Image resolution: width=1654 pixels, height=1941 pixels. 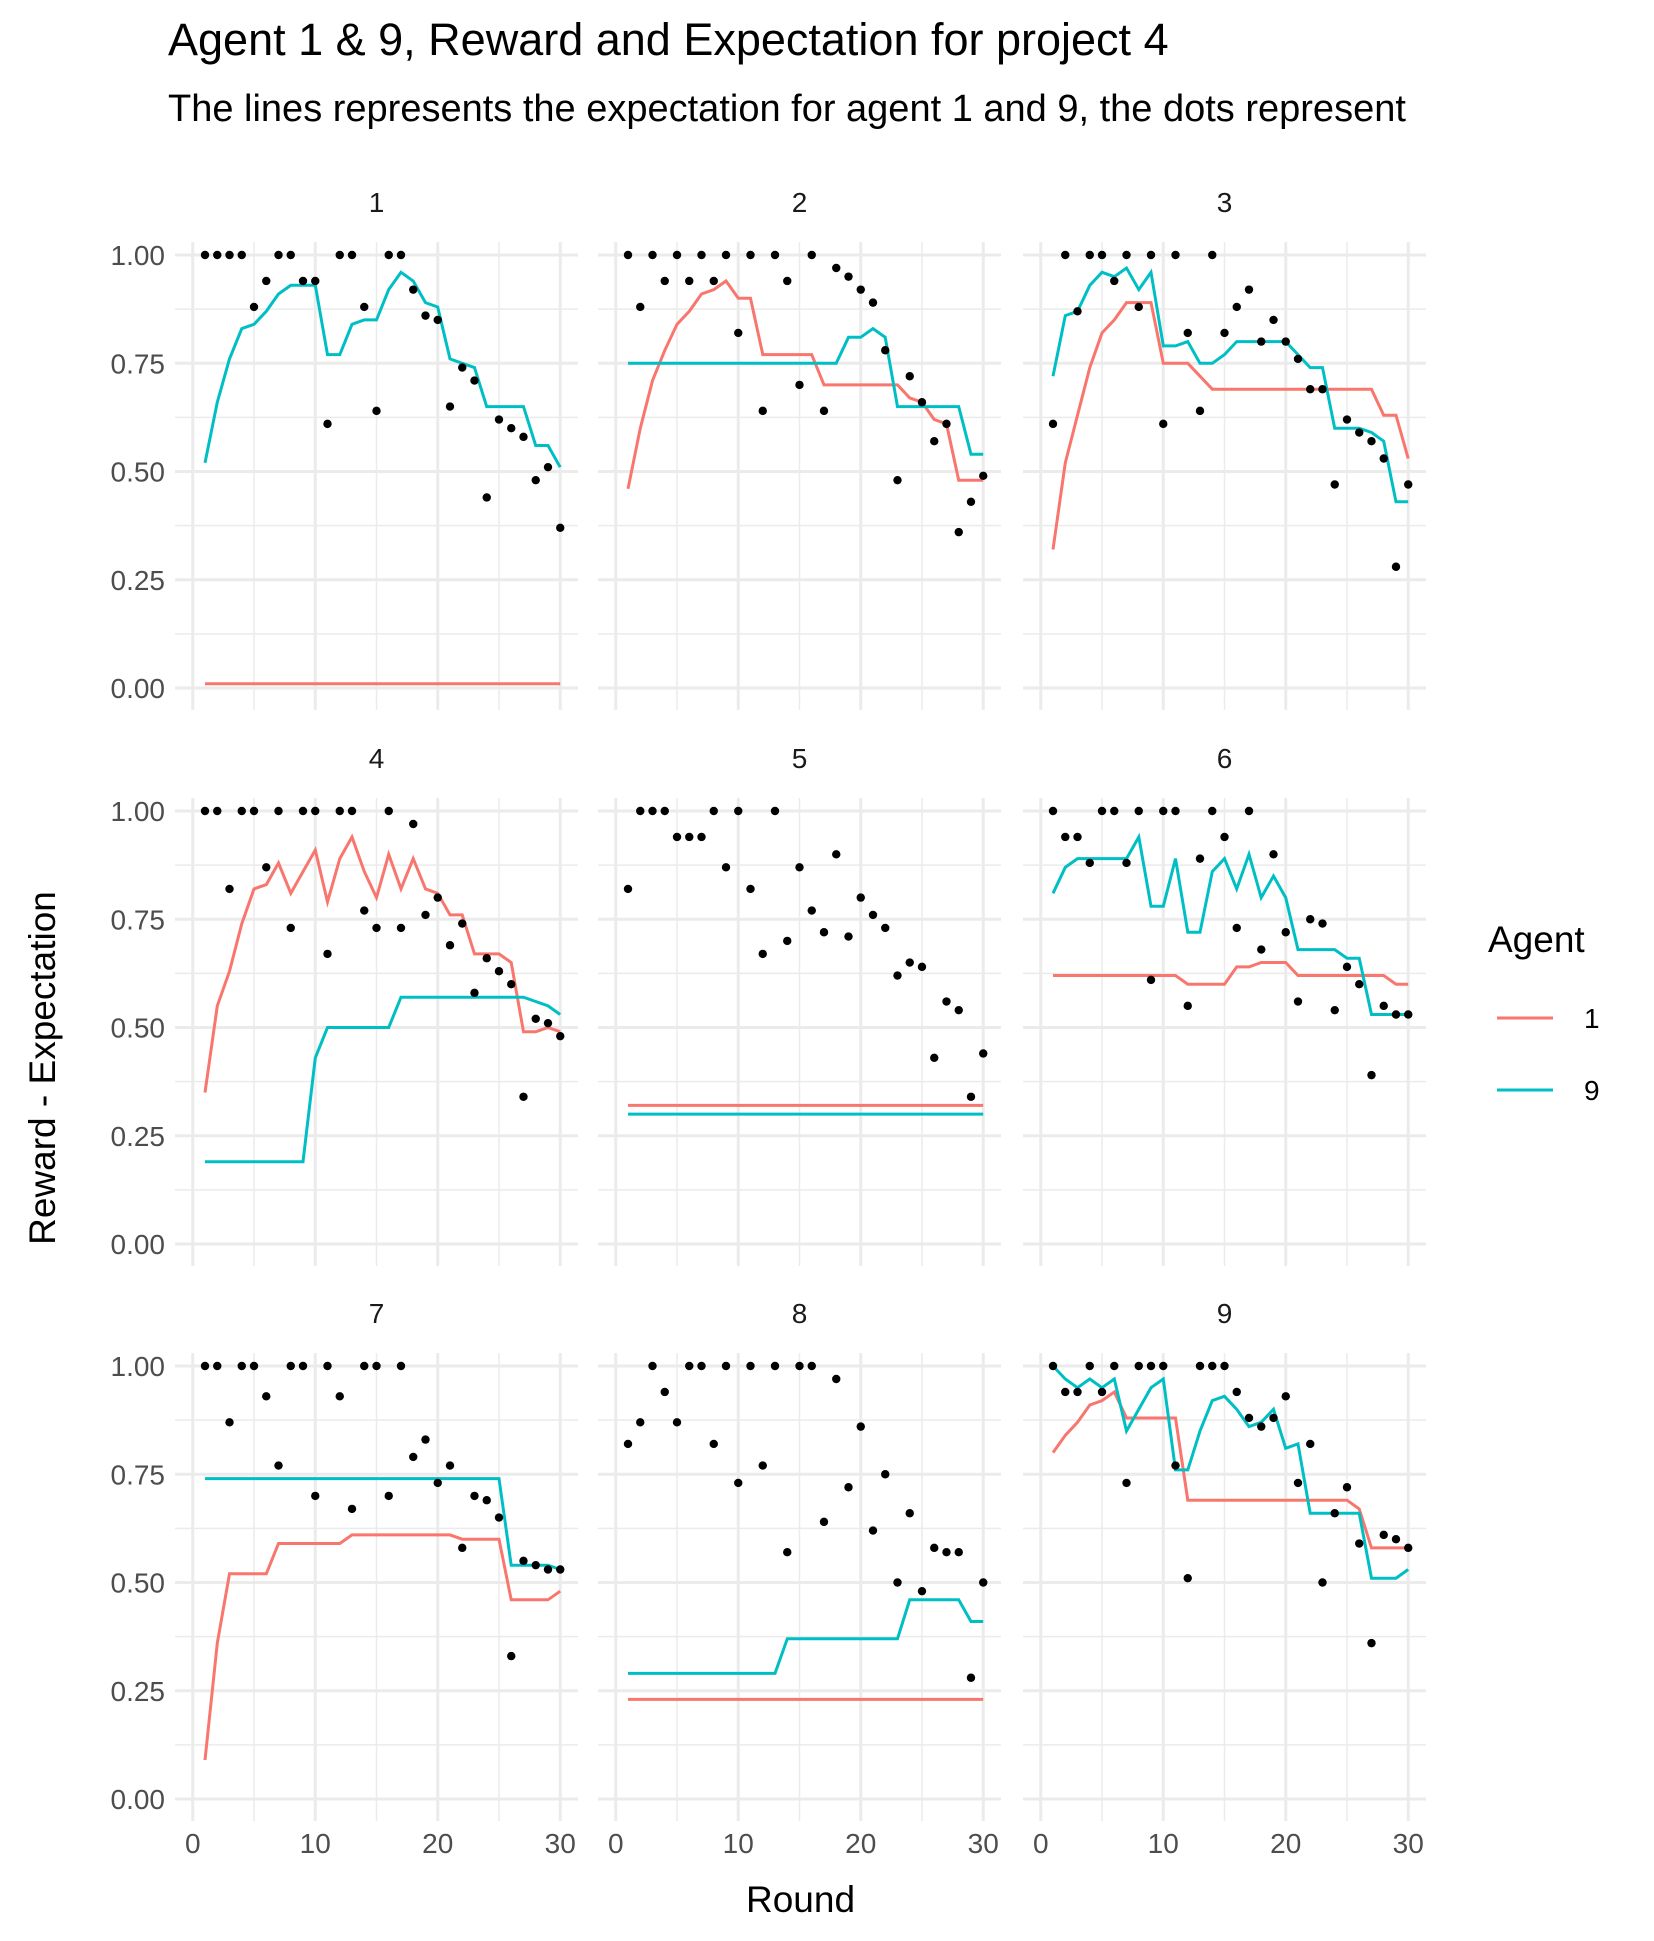 I want to click on x-tick-label: 20, so click(x=1285, y=1843).